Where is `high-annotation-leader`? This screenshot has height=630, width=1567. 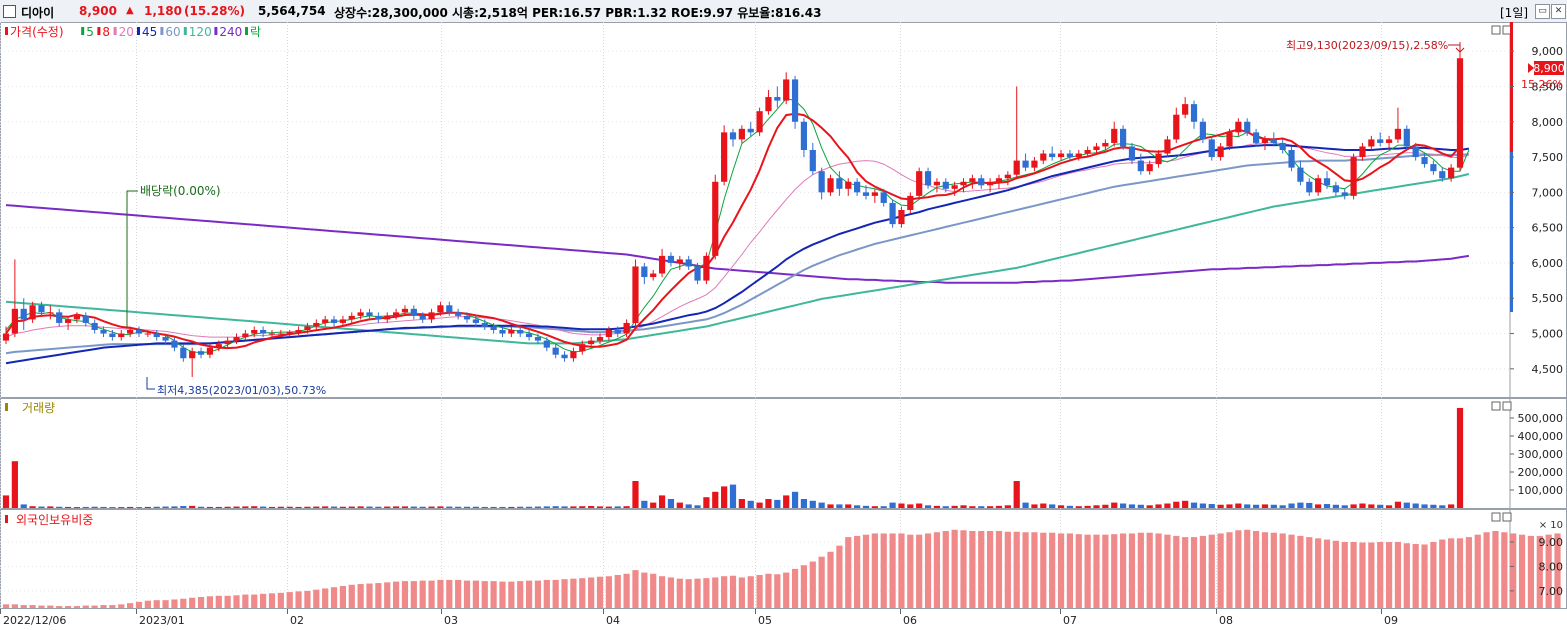
high-annotation-leader is located at coordinates (1454, 47).